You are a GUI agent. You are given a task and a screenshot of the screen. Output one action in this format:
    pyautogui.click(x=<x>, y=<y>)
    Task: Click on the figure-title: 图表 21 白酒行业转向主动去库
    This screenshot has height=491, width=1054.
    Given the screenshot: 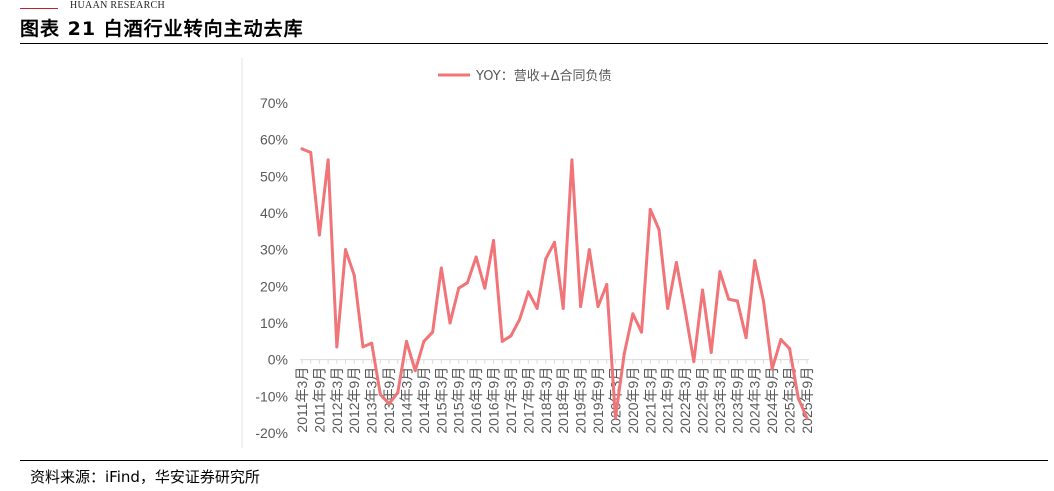 What is the action you would take?
    pyautogui.click(x=162, y=29)
    